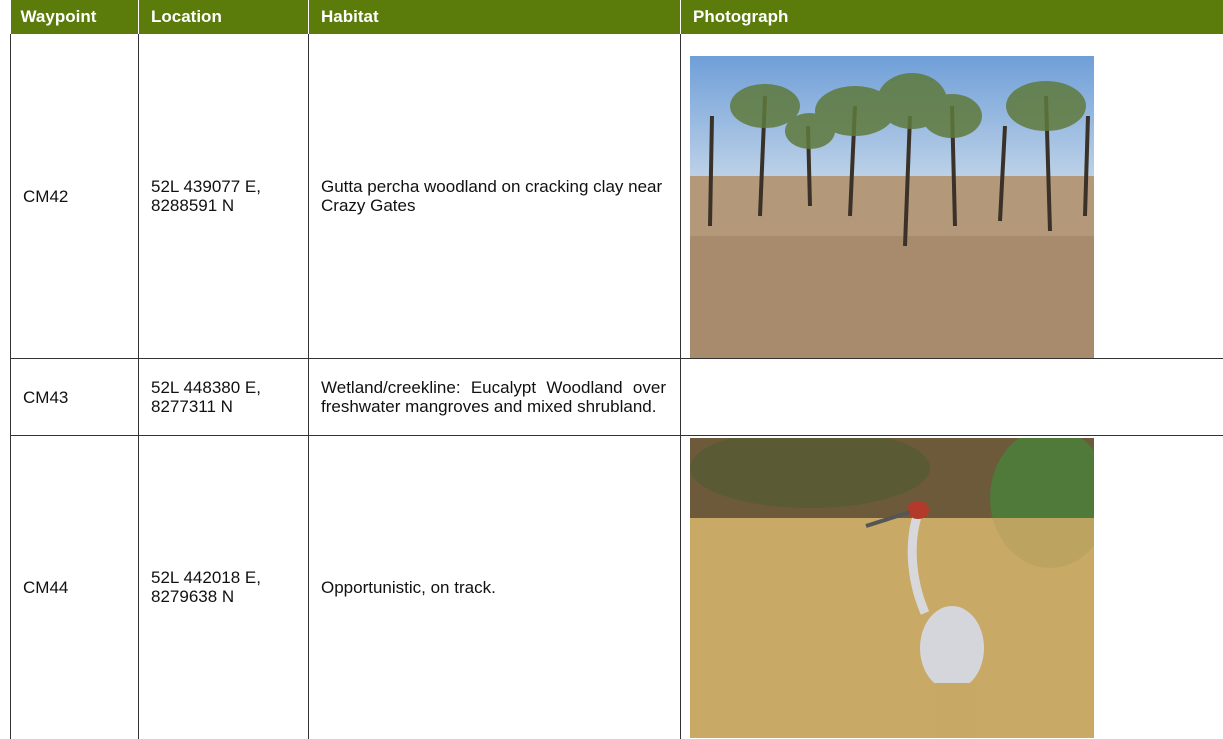  What do you see at coordinates (892, 588) in the screenshot?
I see `photo-crane` at bounding box center [892, 588].